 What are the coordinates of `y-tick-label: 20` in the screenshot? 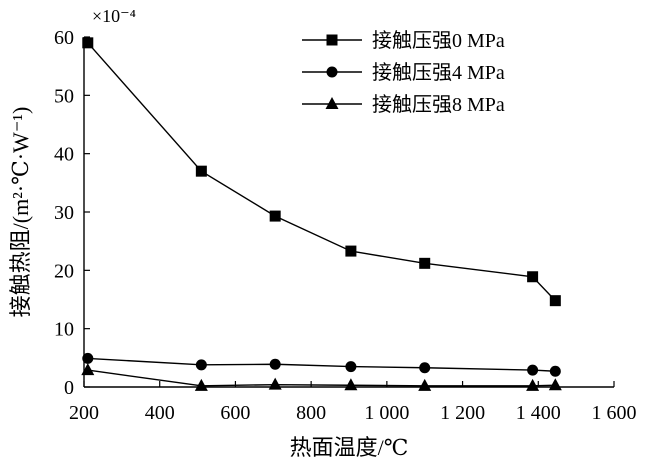 It's located at (64, 271).